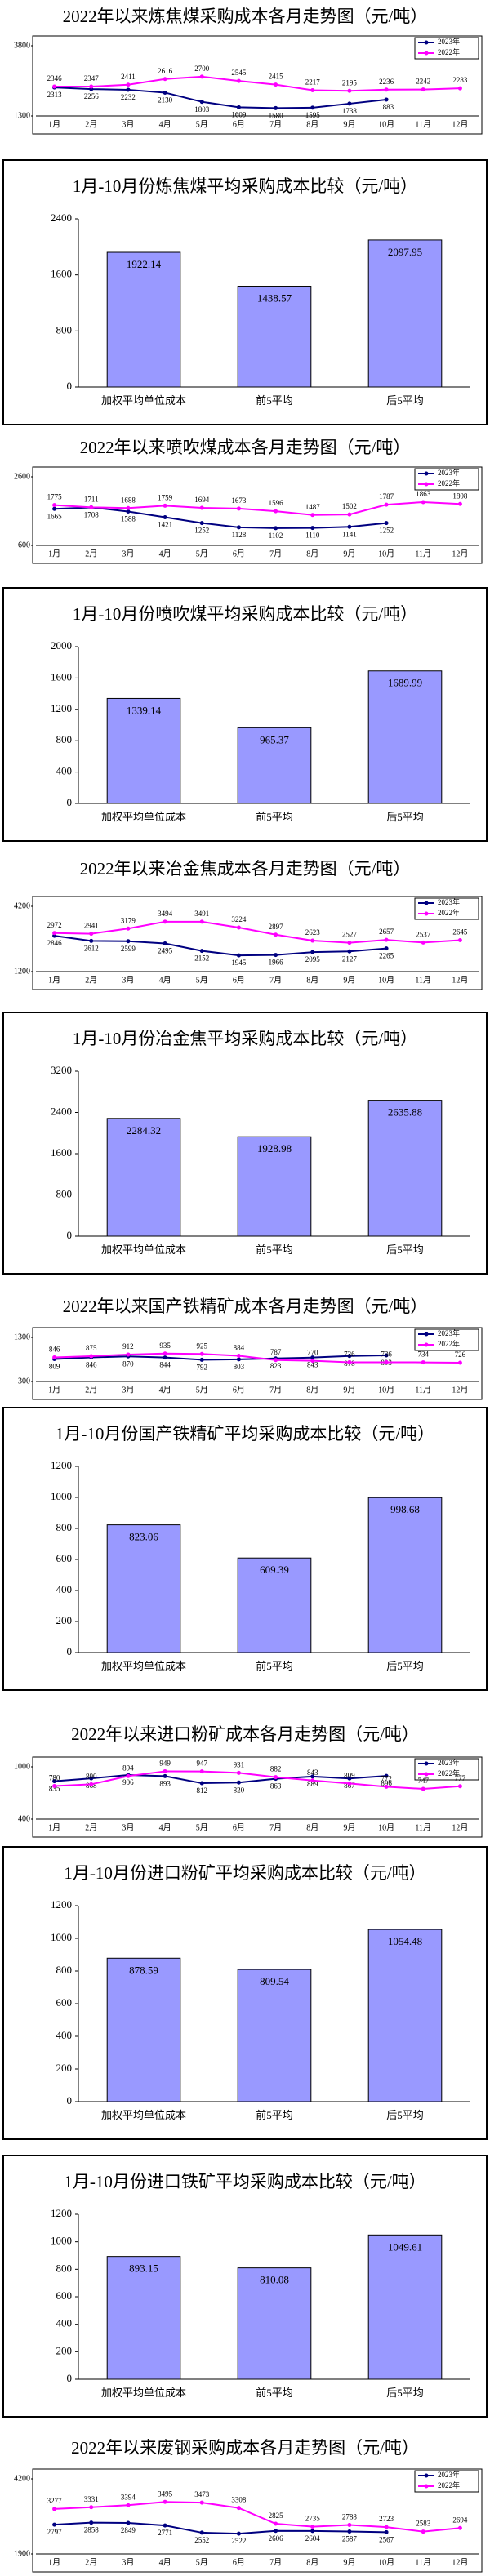 Image resolution: width=490 pixels, height=2576 pixels. I want to click on y-tick-label: 3800, so click(22, 45).